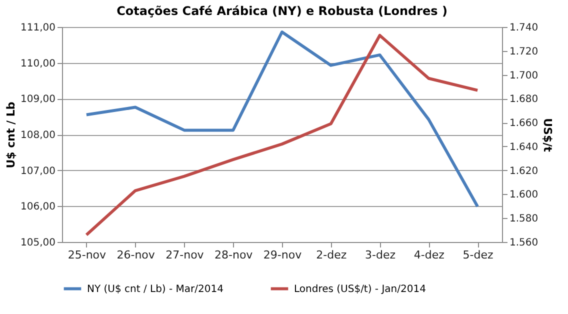 The height and width of the screenshot is (314, 568). What do you see at coordinates (282, 255) in the screenshot?
I see `x-tick-label: 29-nov` at bounding box center [282, 255].